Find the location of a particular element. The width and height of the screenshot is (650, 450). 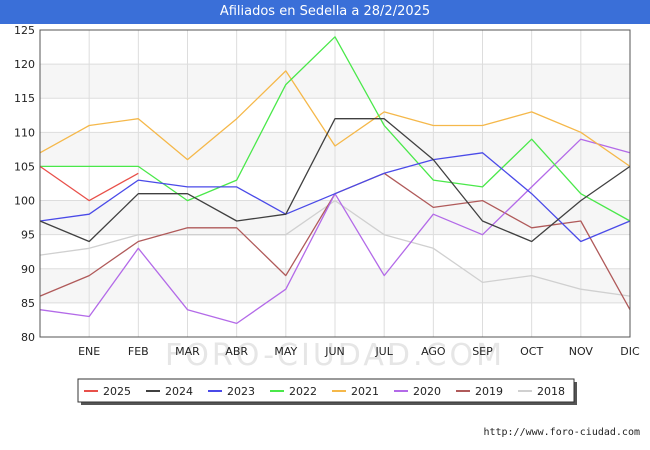

x-tick-label: DIC is located at coordinates (630, 351).